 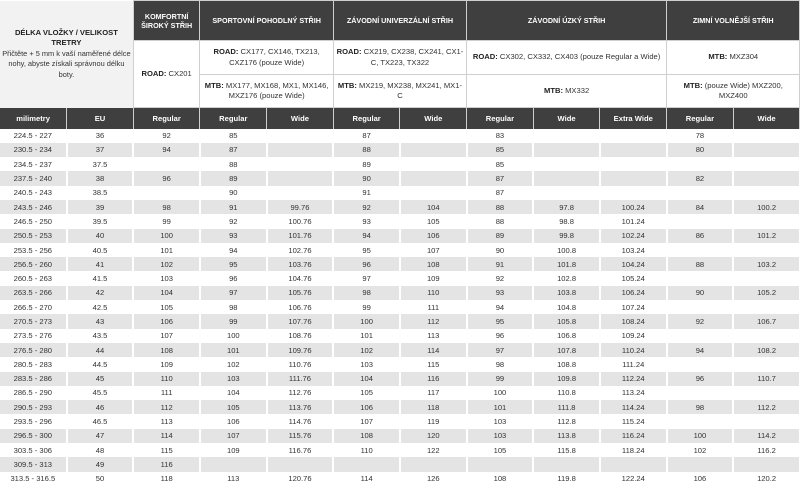 I want to click on model-label: ROAD:, so click(x=349, y=51).